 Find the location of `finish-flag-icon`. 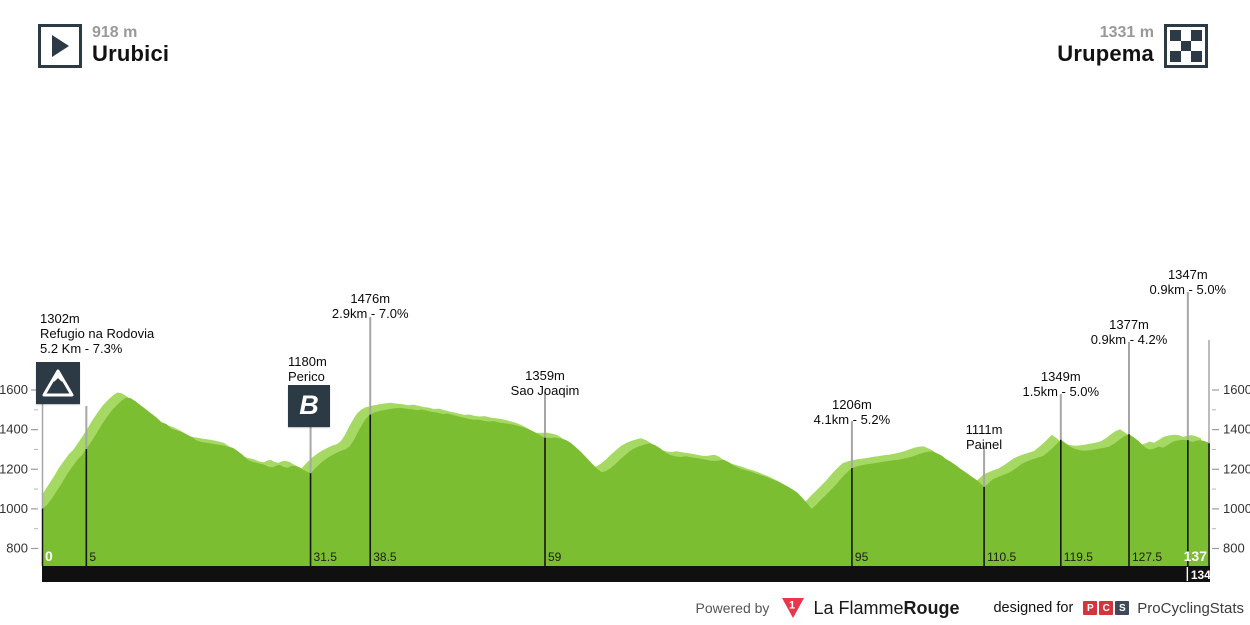

finish-flag-icon is located at coordinates (1186, 46).